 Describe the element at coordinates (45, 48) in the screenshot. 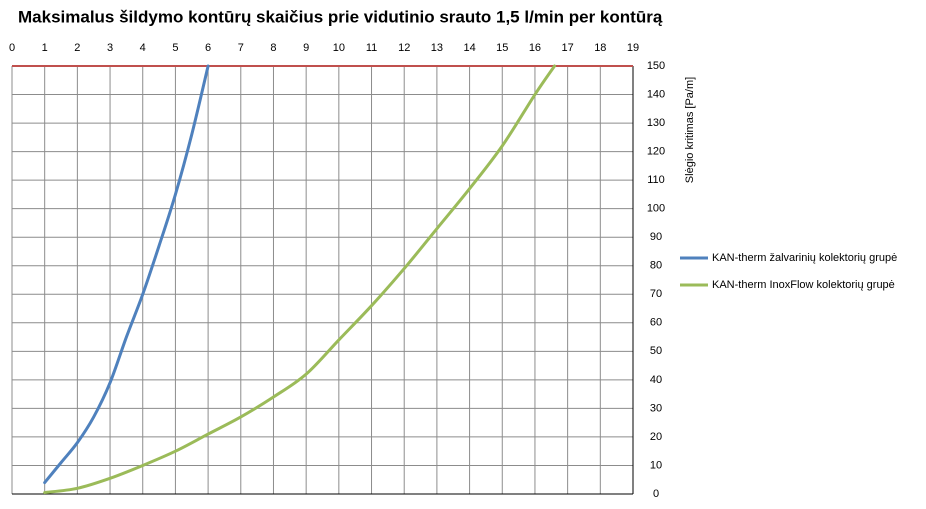

I see `x-tick-label: 1` at that location.